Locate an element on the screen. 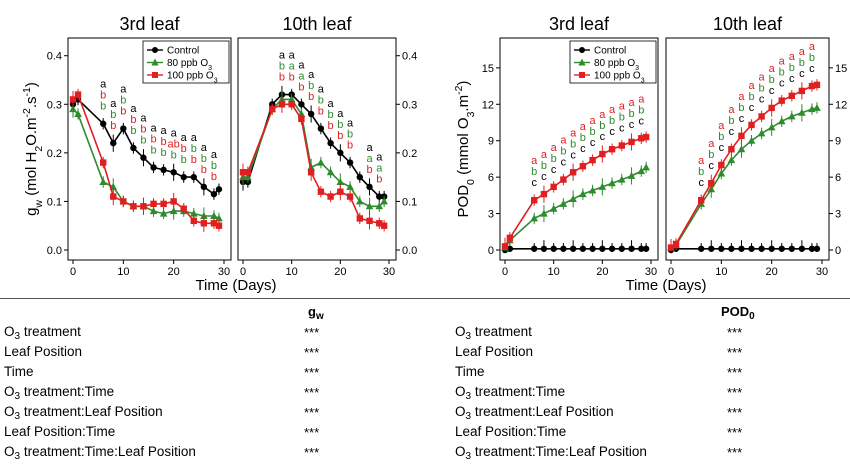 Image resolution: width=850 pixels, height=470 pixels. panel-title: 3rd leaf is located at coordinates (149, 24).